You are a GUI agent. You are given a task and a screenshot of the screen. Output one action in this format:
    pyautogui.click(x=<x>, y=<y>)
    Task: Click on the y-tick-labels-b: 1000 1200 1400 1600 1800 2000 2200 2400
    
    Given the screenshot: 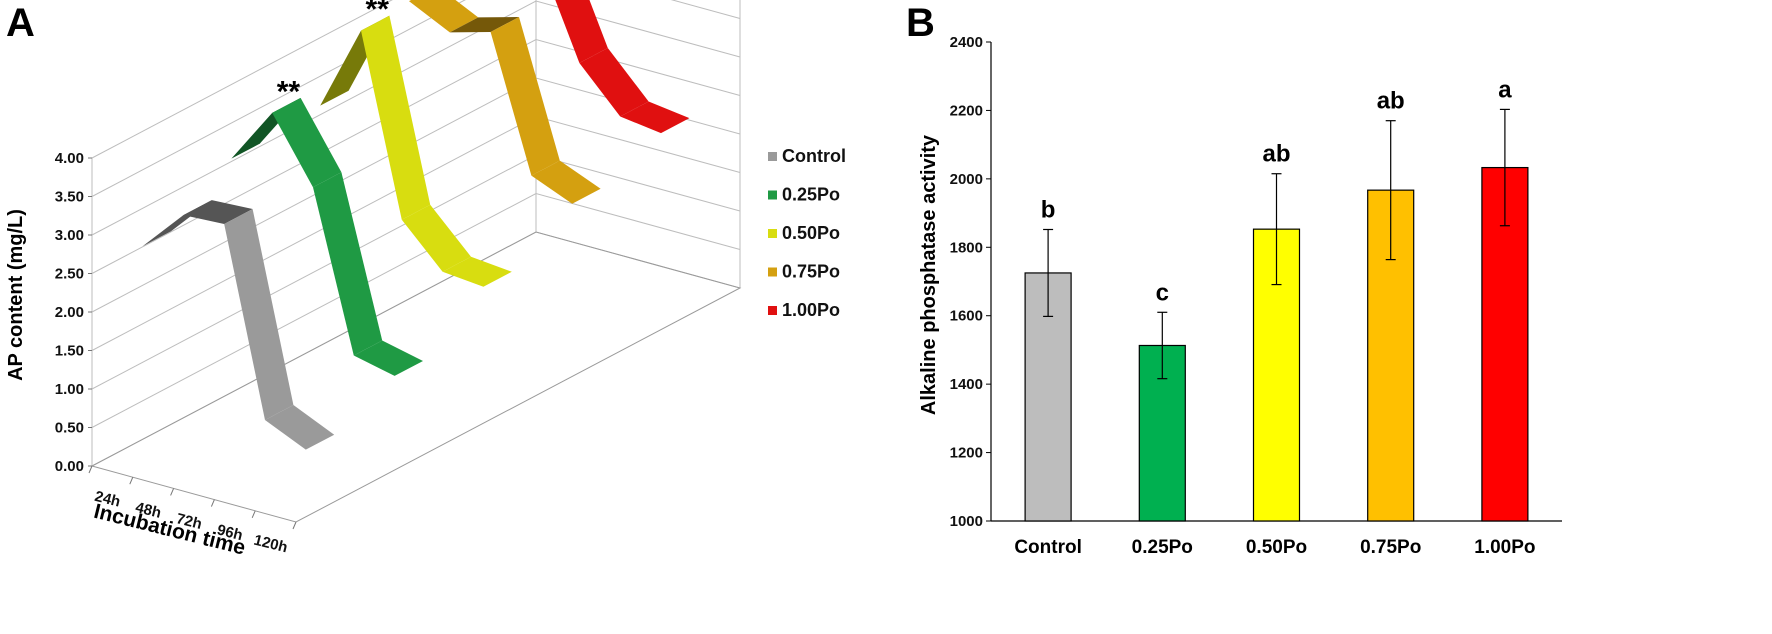 What is the action you would take?
    pyautogui.click(x=970, y=282)
    